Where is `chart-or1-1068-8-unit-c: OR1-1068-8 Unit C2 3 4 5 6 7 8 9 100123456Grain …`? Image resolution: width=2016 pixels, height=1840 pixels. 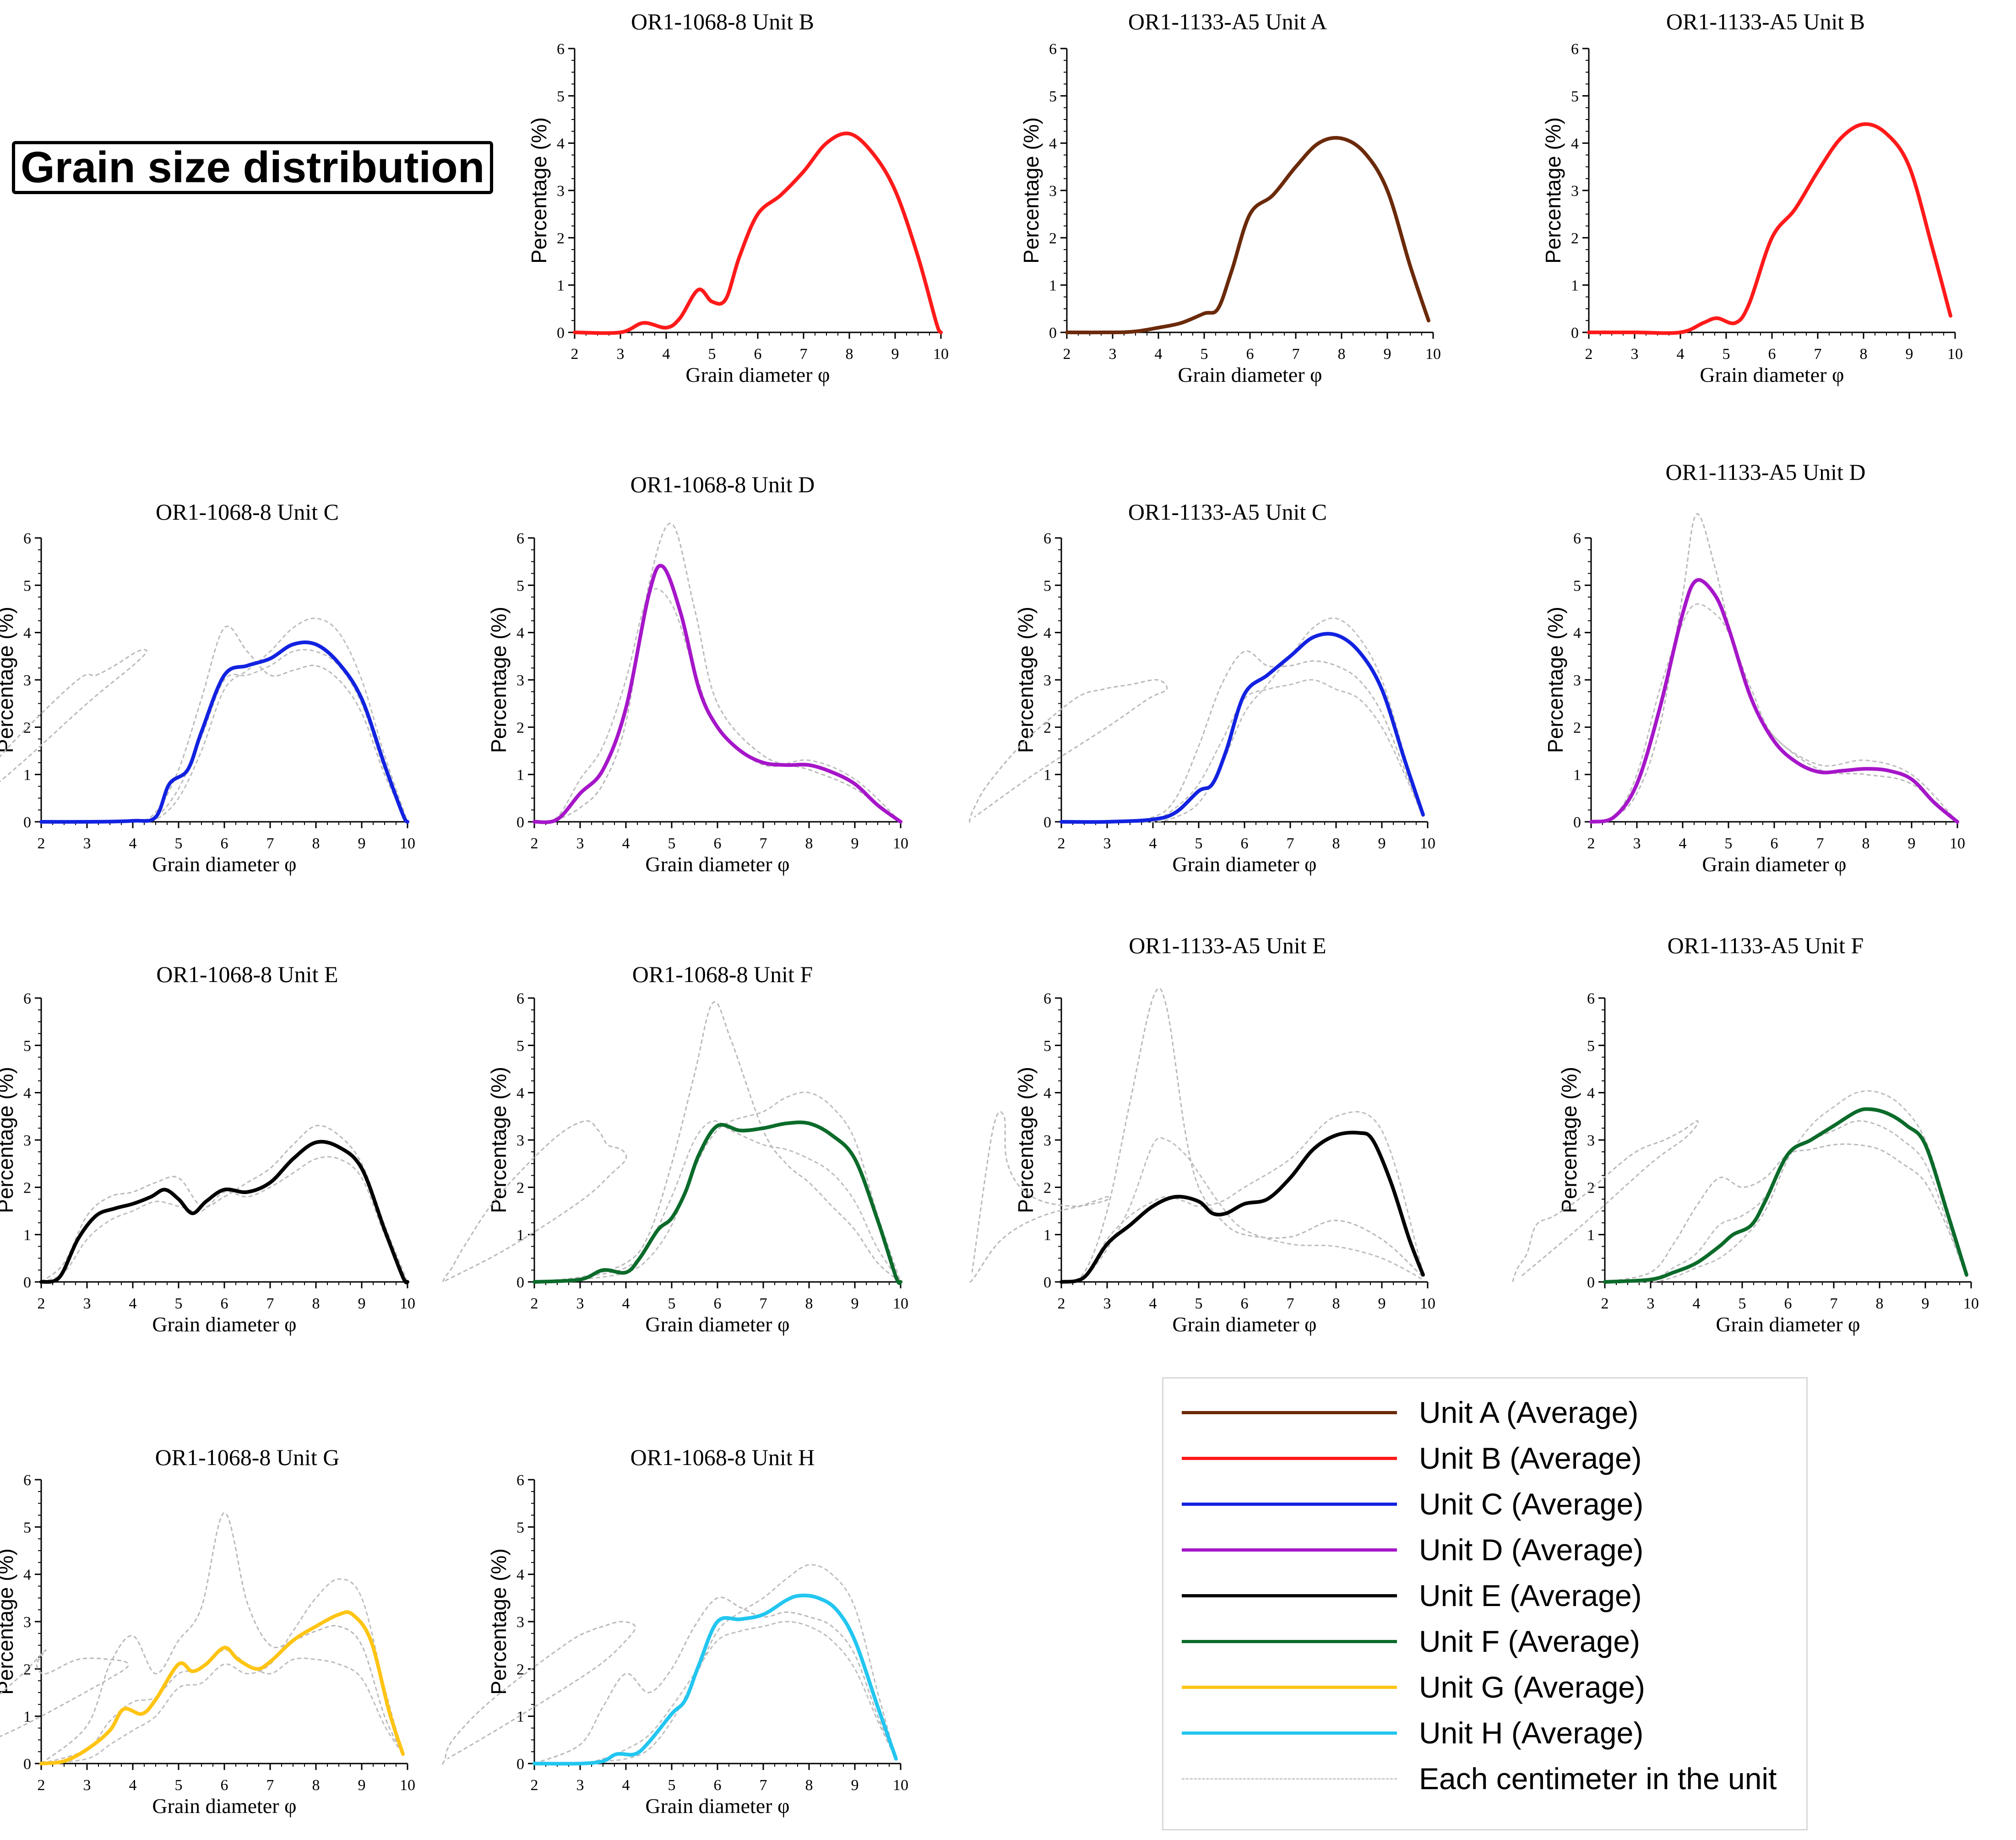
chart-or1-1068-8-unit-c: OR1-1068-8 Unit C2 3 4 5 6 7 8 9 100123456Grain … is located at coordinates (207, 687).